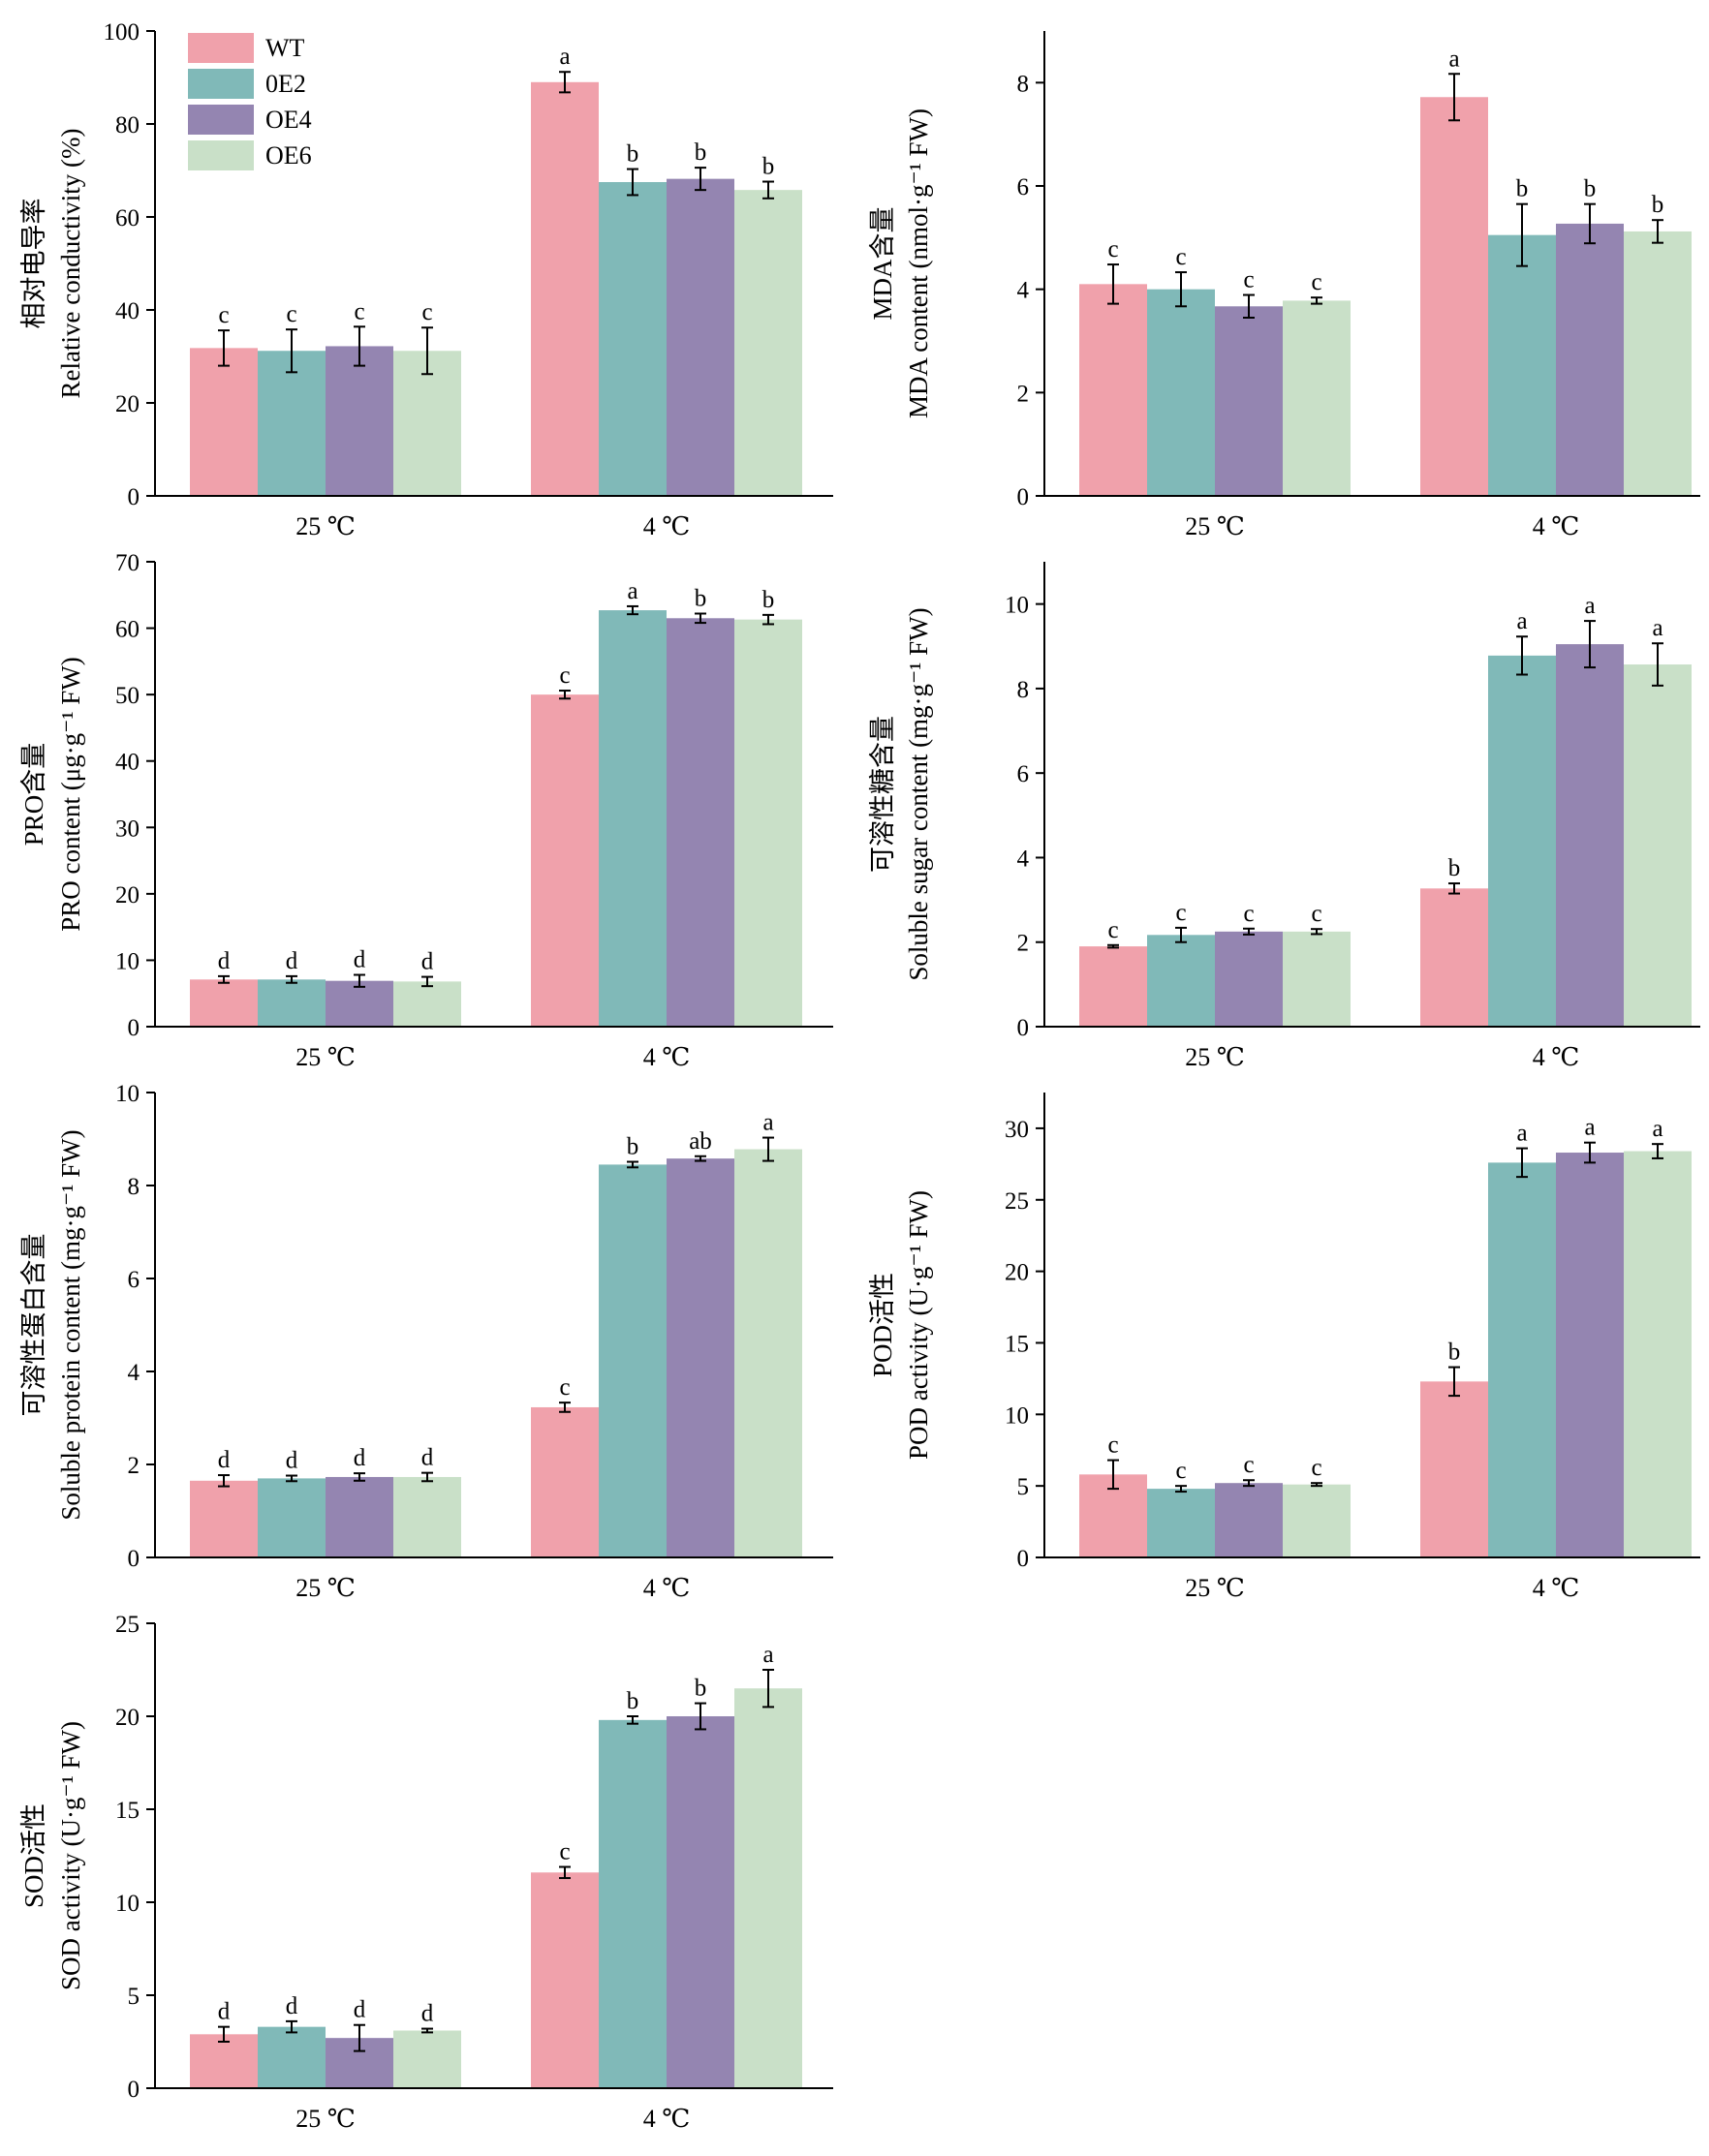  I want to click on legend: WT 0E2 OE4 OE6, so click(250, 101).